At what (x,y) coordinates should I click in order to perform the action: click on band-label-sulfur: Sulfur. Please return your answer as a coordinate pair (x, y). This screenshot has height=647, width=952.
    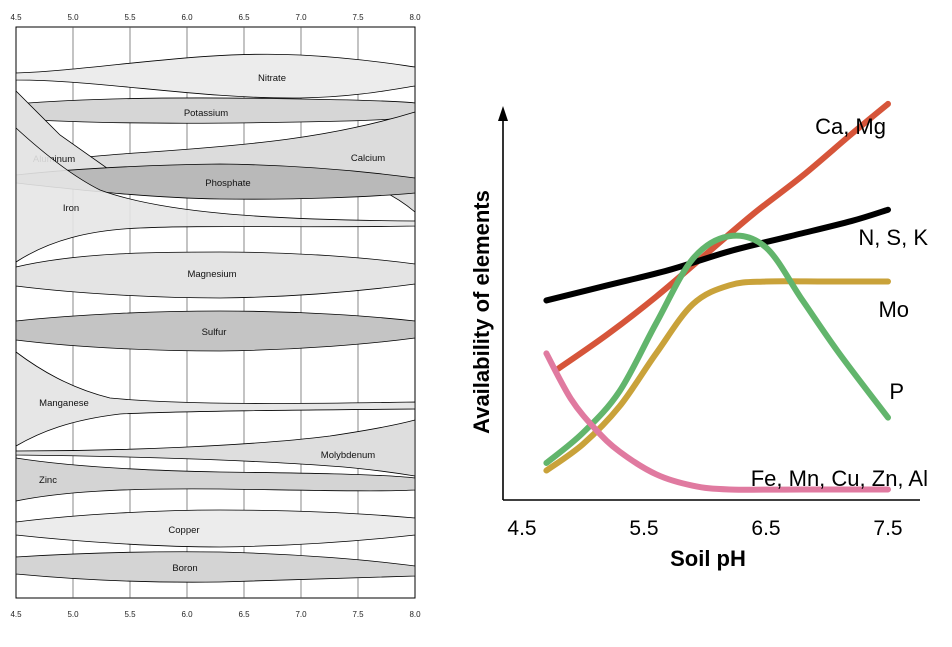
    Looking at the image, I should click on (214, 332).